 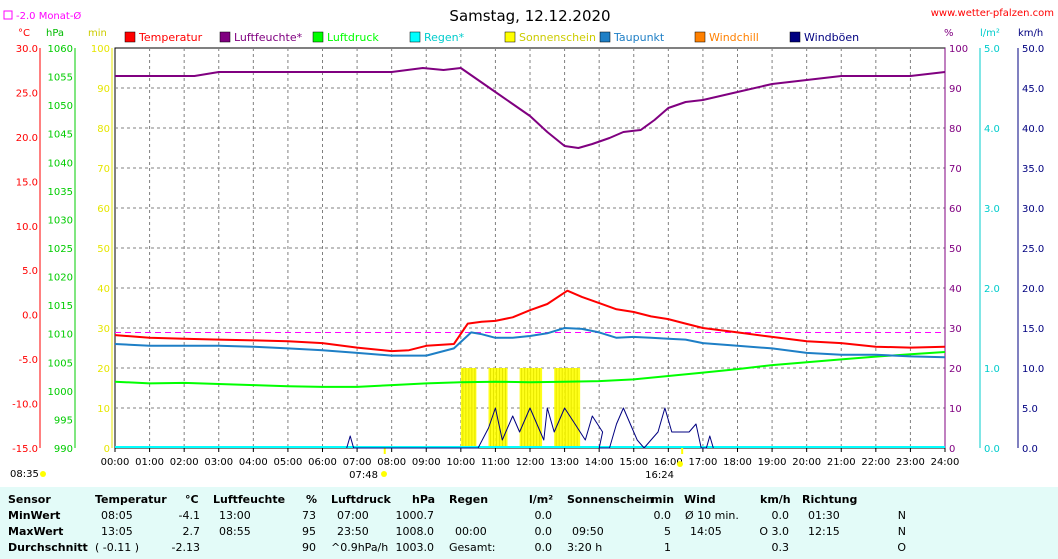 What do you see at coordinates (189, 515) in the screenshot?
I see `min-temp-value: -4.1` at bounding box center [189, 515].